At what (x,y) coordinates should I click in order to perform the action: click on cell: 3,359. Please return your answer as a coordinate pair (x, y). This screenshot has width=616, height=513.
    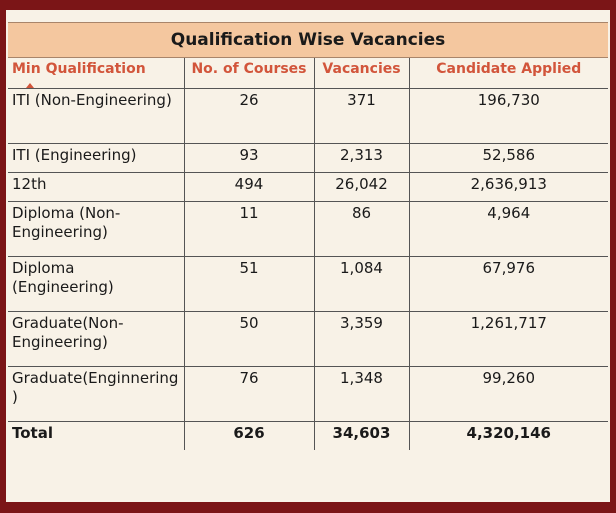
    Looking at the image, I should click on (361, 339).